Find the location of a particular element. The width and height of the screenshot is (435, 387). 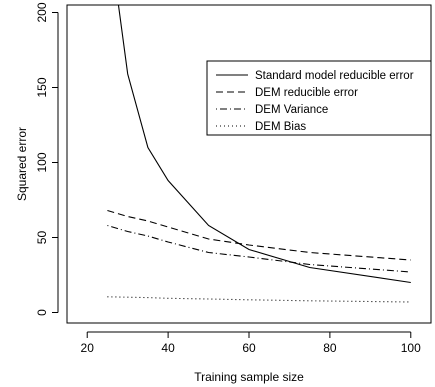

y-axis: 0 50 100 150 200 is located at coordinates (47, 159).